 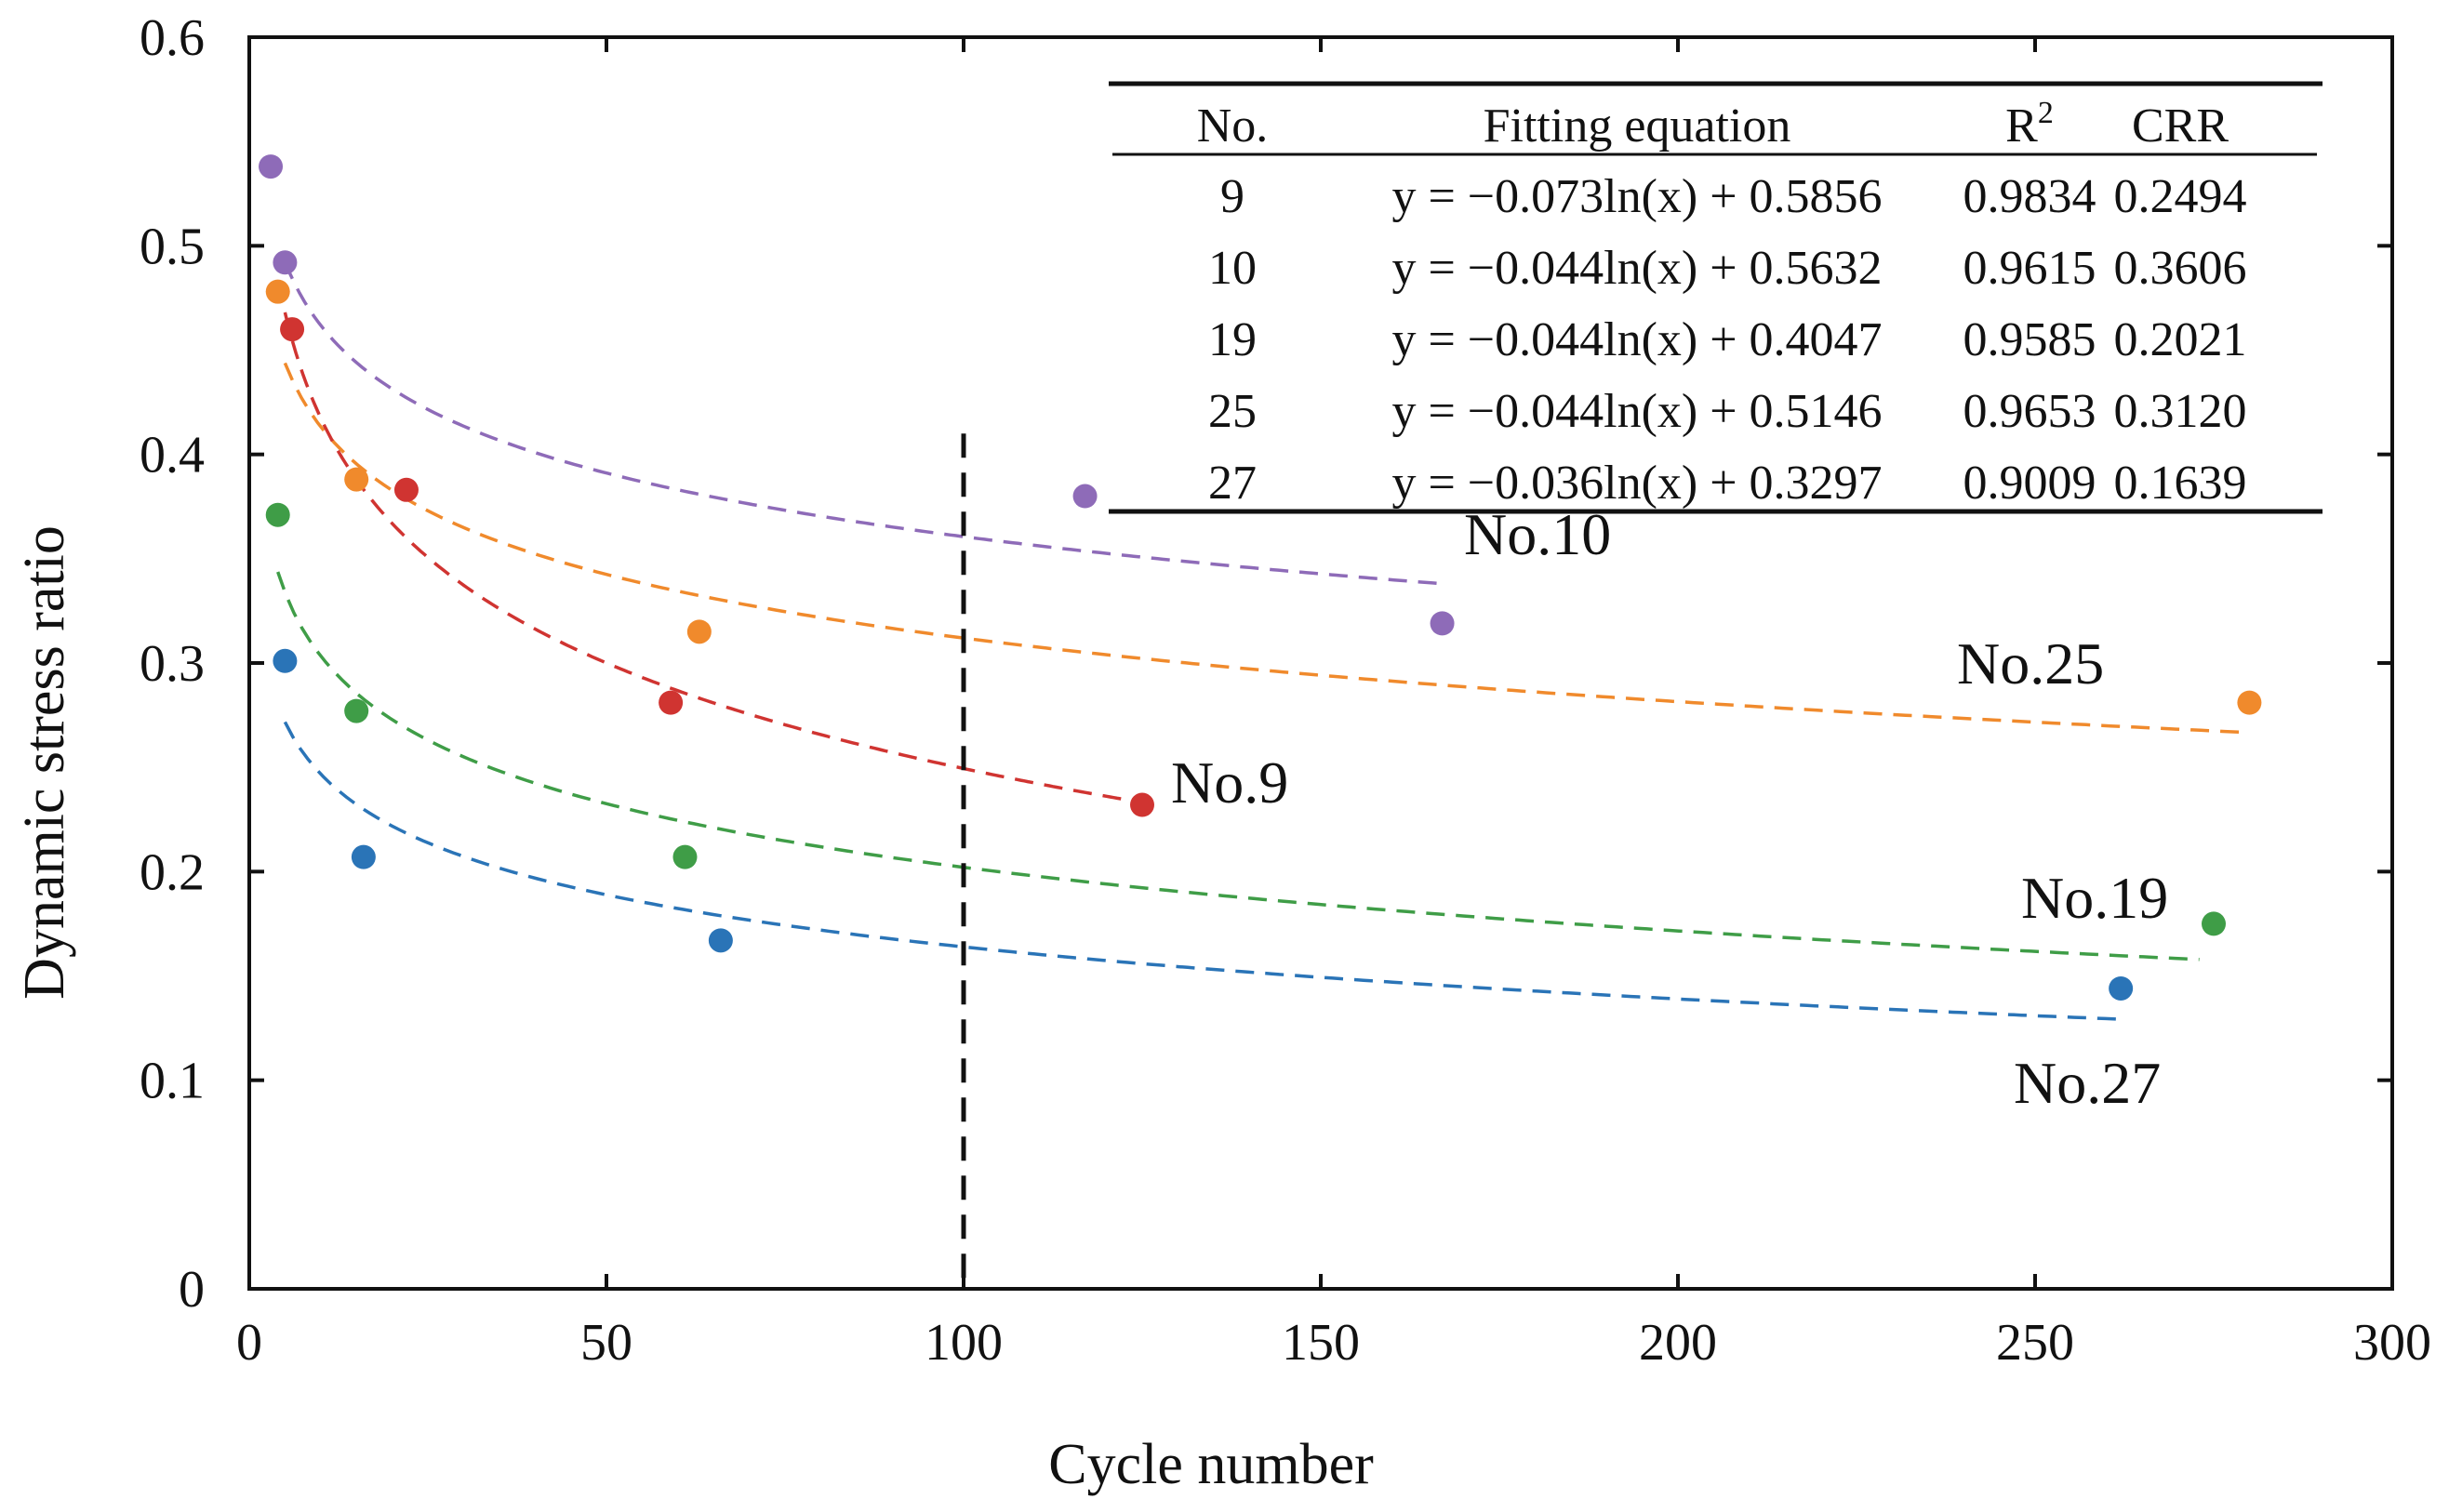 What do you see at coordinates (44, 762) in the screenshot?
I see `y-axis-title: Dynamic stress ratio` at bounding box center [44, 762].